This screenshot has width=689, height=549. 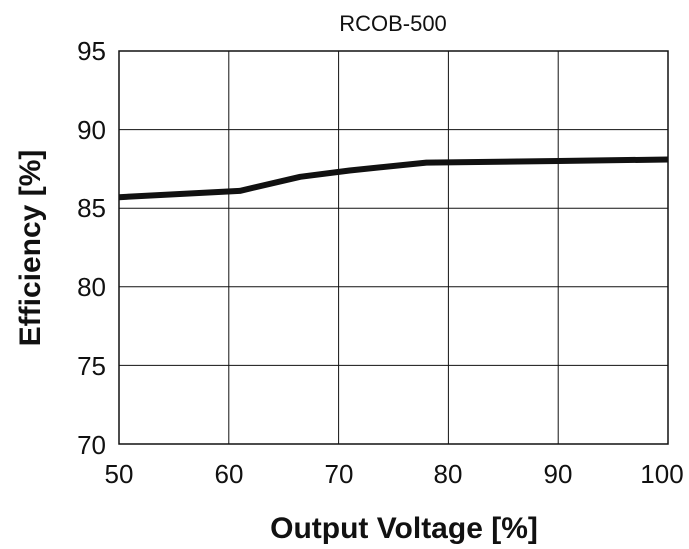 I want to click on y-tick-label: 95, so click(x=91, y=51).